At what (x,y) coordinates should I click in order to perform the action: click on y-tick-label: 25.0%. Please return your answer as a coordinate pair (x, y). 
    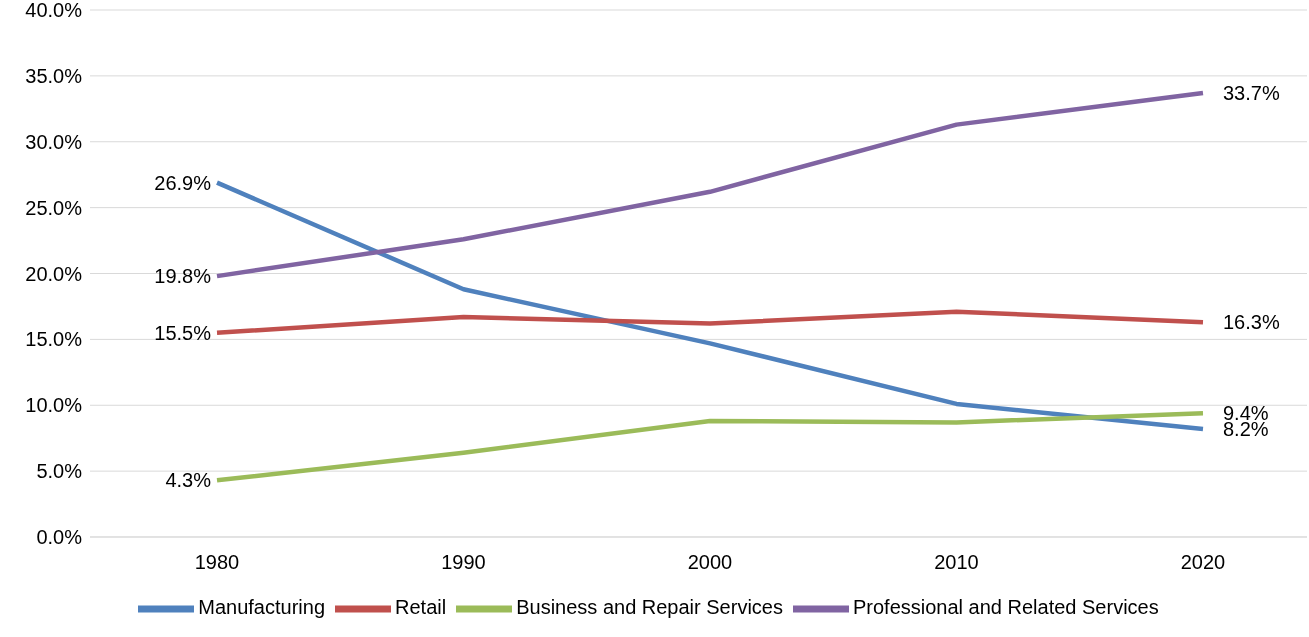
    Looking at the image, I should click on (54, 207).